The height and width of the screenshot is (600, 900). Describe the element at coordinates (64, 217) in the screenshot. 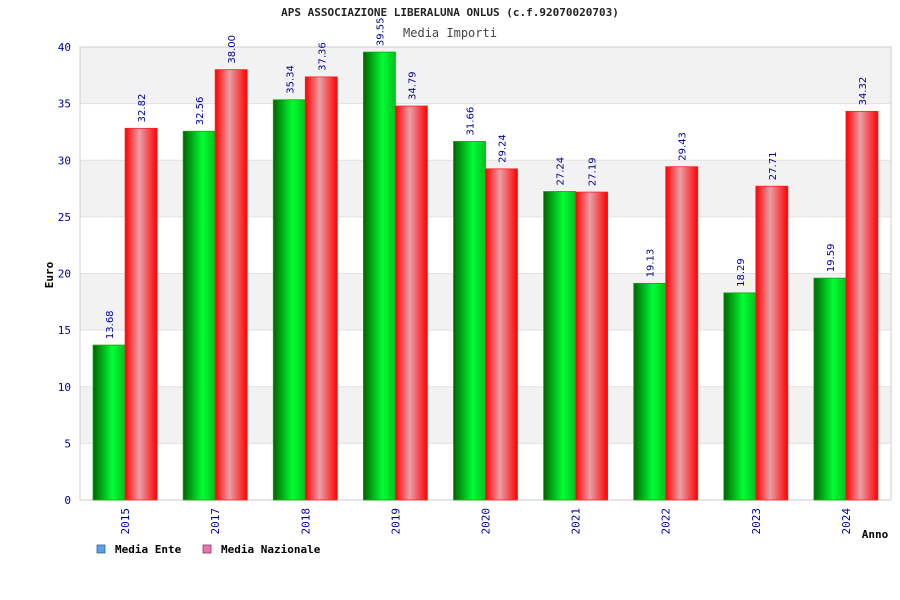

I see `y-tick-label: 25` at that location.